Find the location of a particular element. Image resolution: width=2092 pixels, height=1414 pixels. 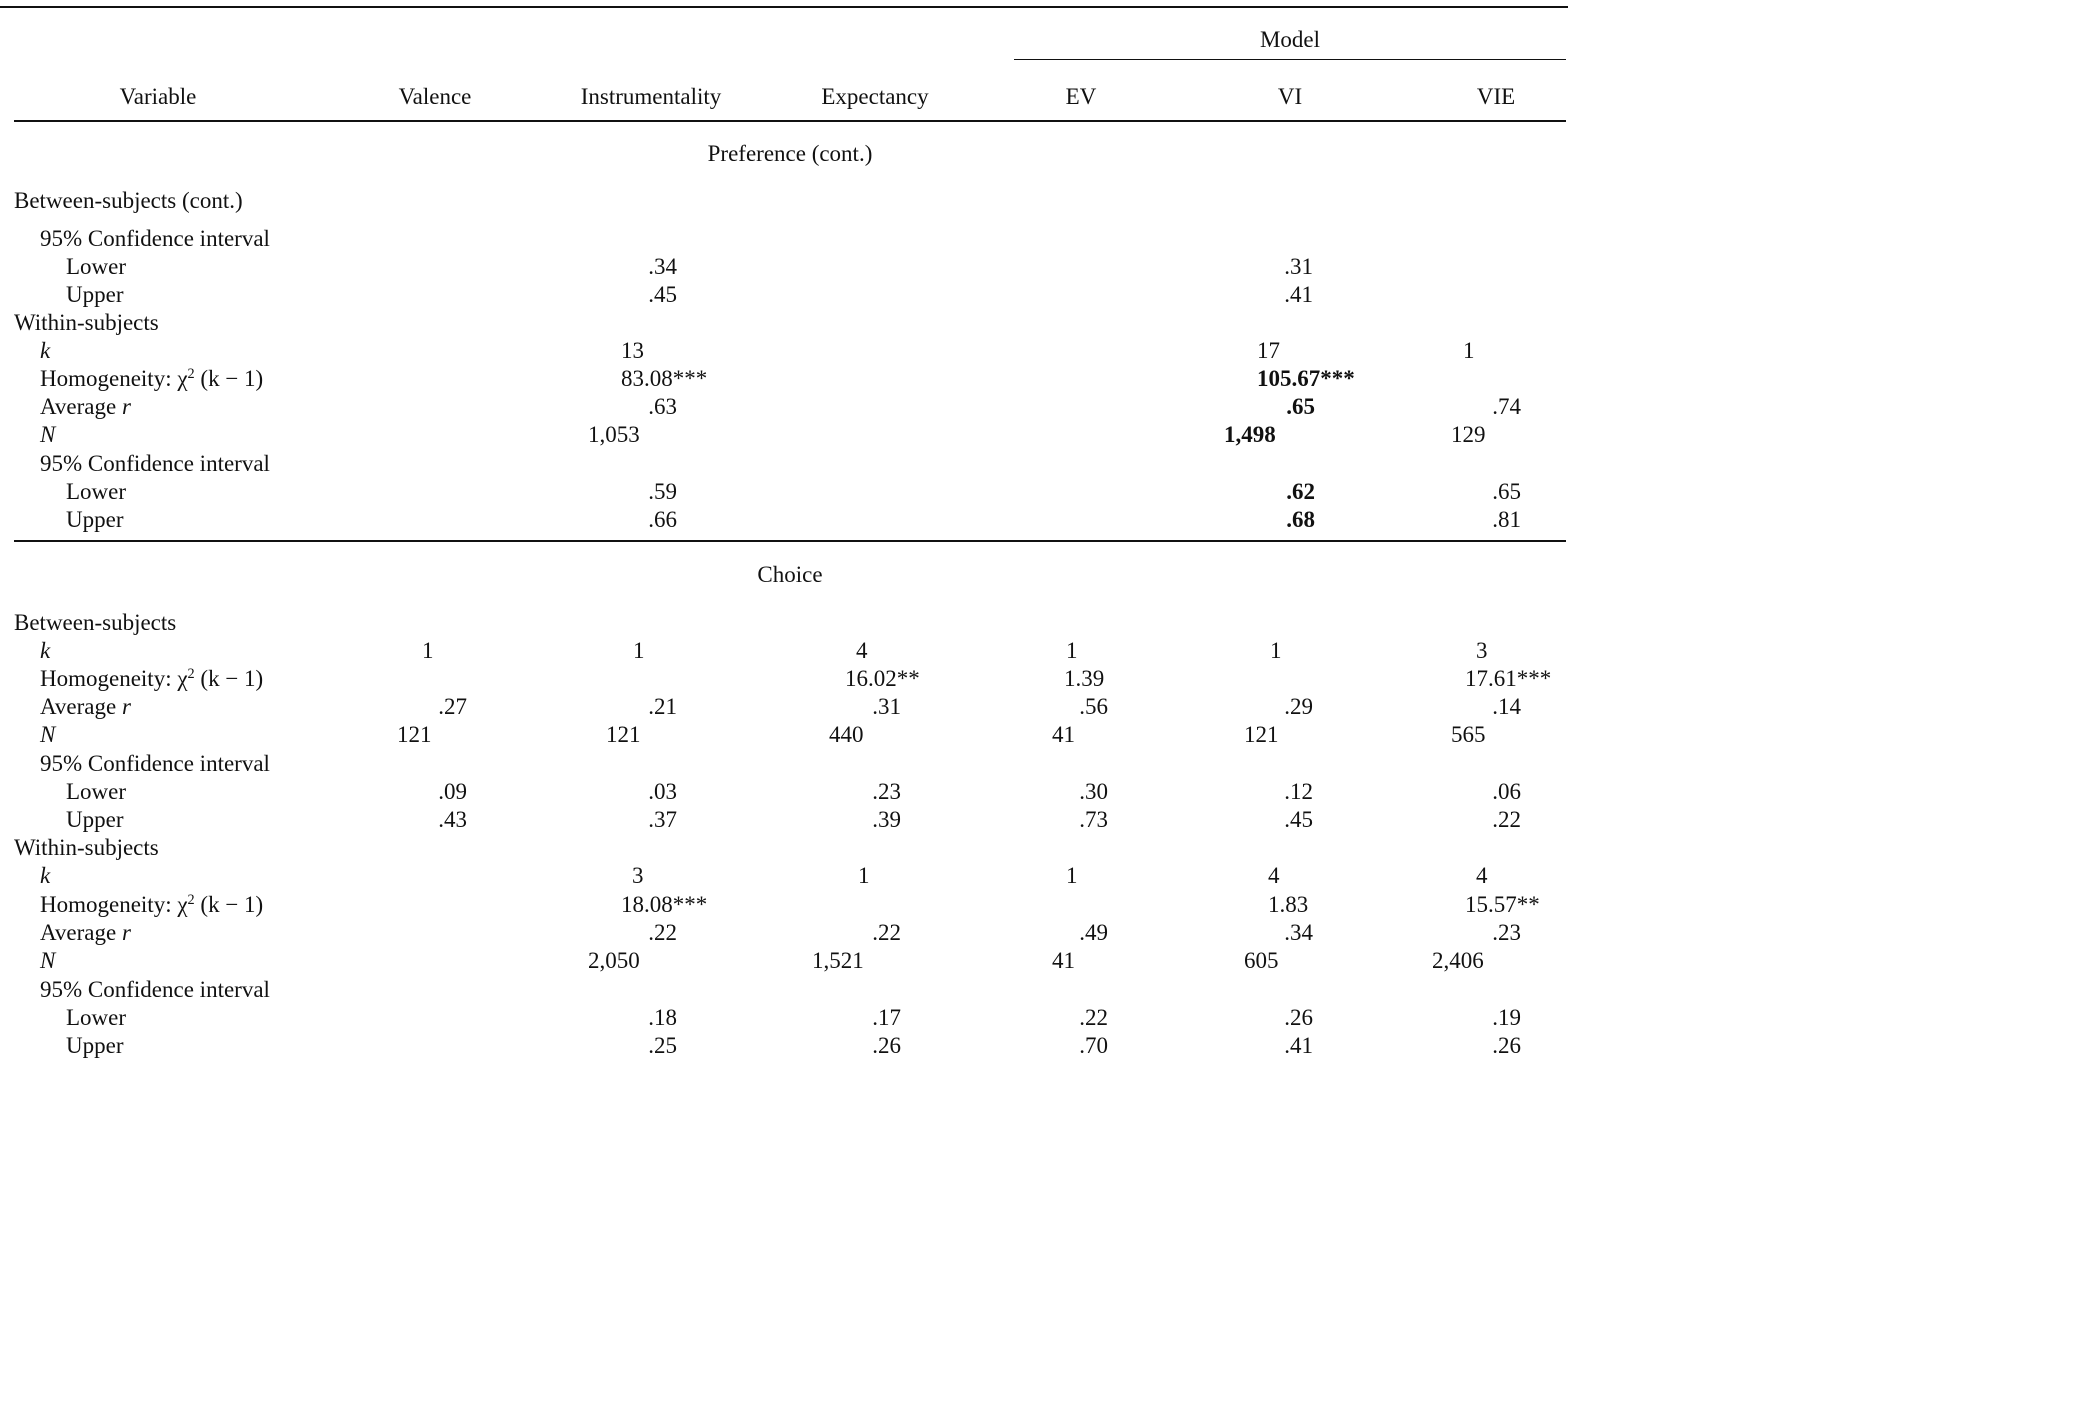

cell-choice-within-avg-r-instrumentality: .22 is located at coordinates (662, 932).